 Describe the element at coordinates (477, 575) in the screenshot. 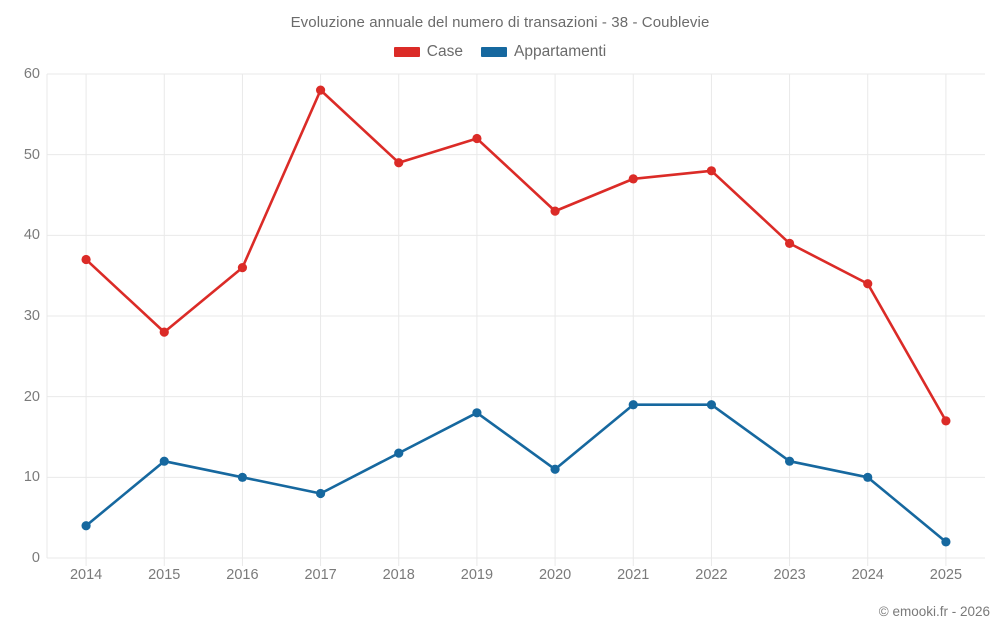

I see `x-tick-label: 2019` at that location.